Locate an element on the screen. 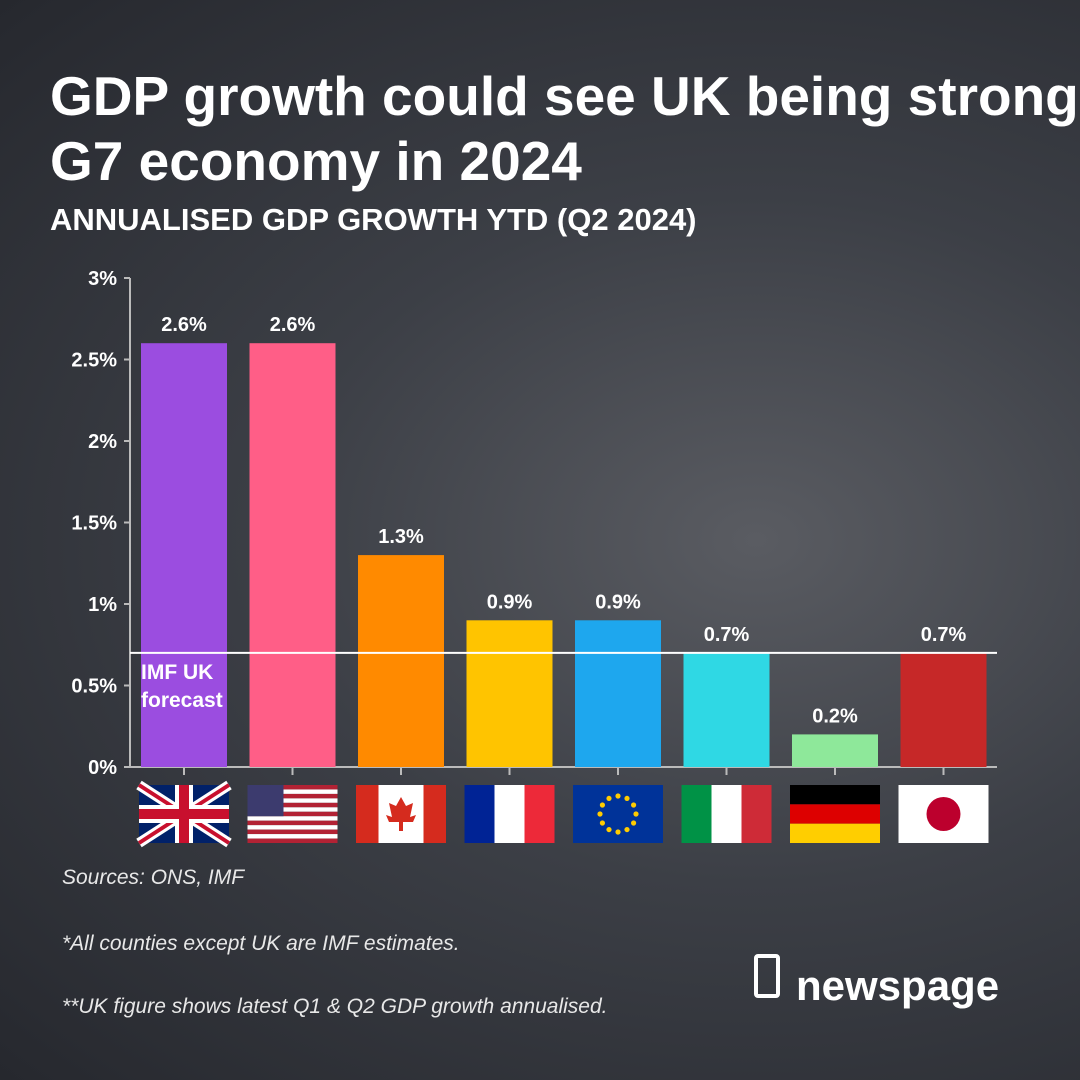 Image resolution: width=1080 pixels, height=1080 pixels. y-tick-label: 1% is located at coordinates (102, 605).